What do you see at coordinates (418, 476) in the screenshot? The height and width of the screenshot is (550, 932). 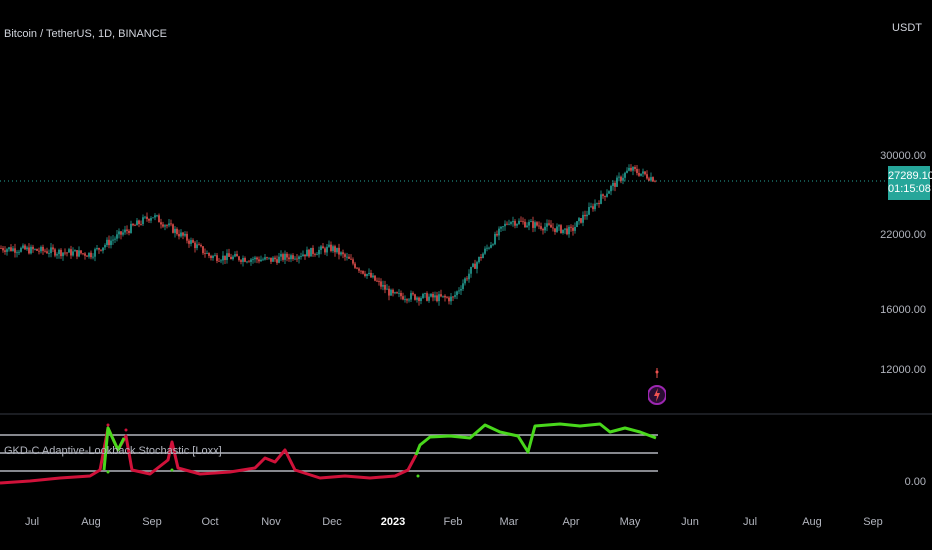 I see `signal-marker` at bounding box center [418, 476].